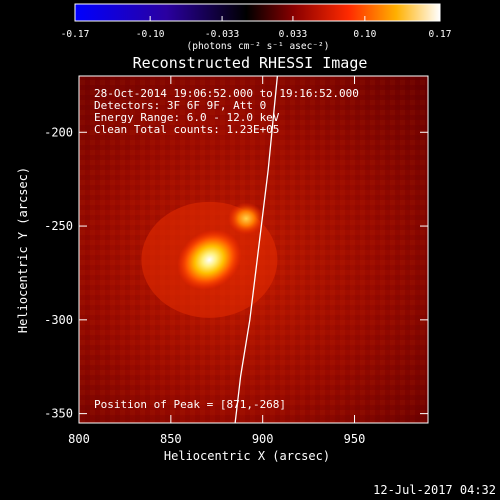  Describe the element at coordinates (364, 34) in the screenshot. I see `colorbar-tick-label: 0.10` at that location.